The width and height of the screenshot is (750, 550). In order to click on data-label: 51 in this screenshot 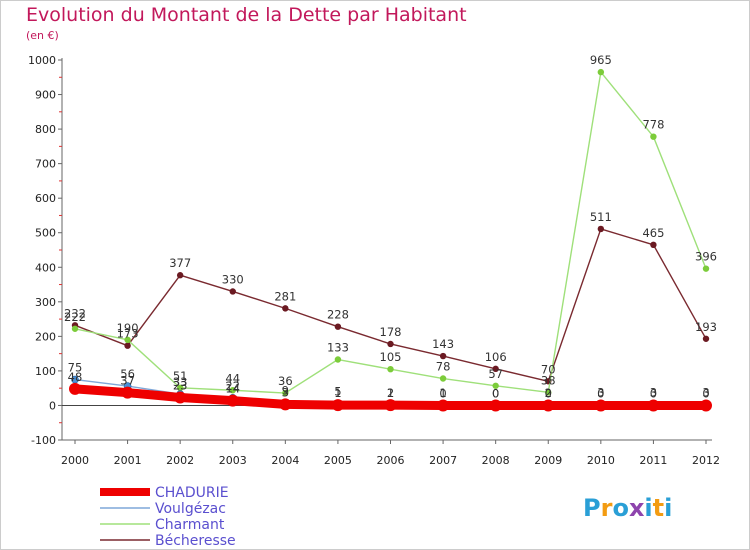, I will do `click(180, 376)`.